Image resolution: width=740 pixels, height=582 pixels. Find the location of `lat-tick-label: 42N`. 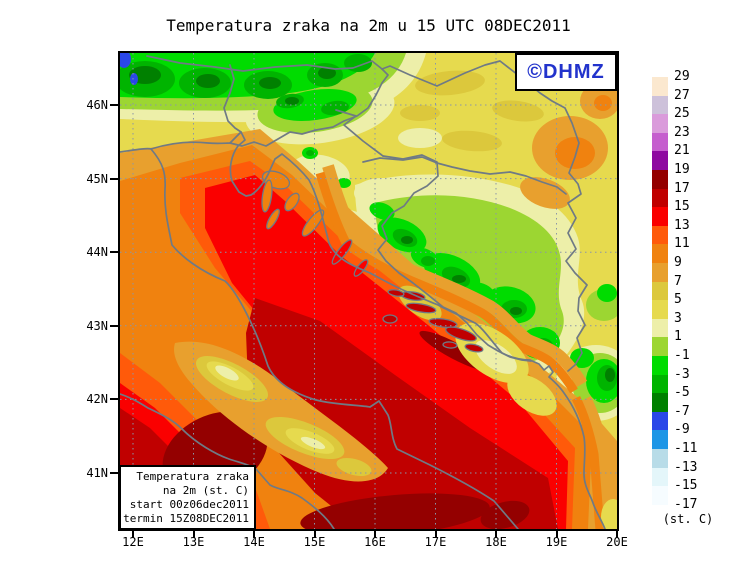

lat-tick-label: 42N is located at coordinates (97, 399).